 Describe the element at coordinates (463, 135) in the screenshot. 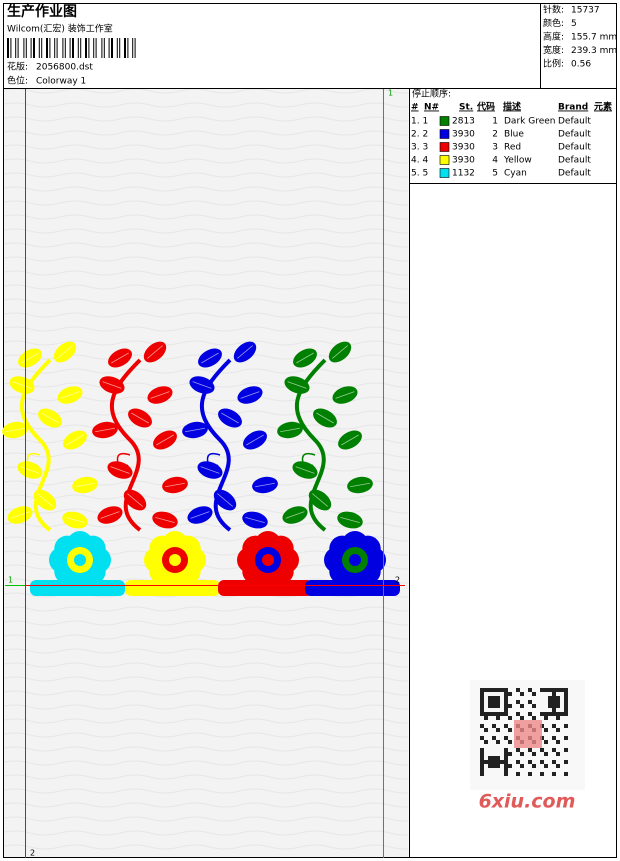

I see `stitches: 3930` at that location.